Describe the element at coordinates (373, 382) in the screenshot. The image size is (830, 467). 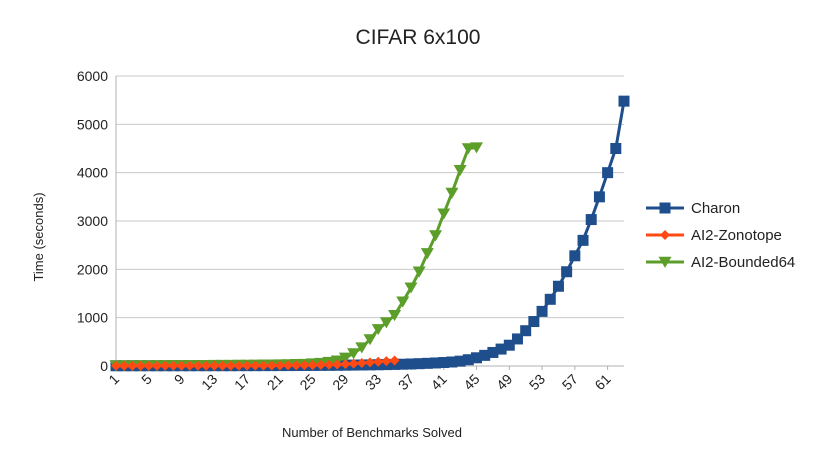
I see `x-tick-label: 33` at that location.